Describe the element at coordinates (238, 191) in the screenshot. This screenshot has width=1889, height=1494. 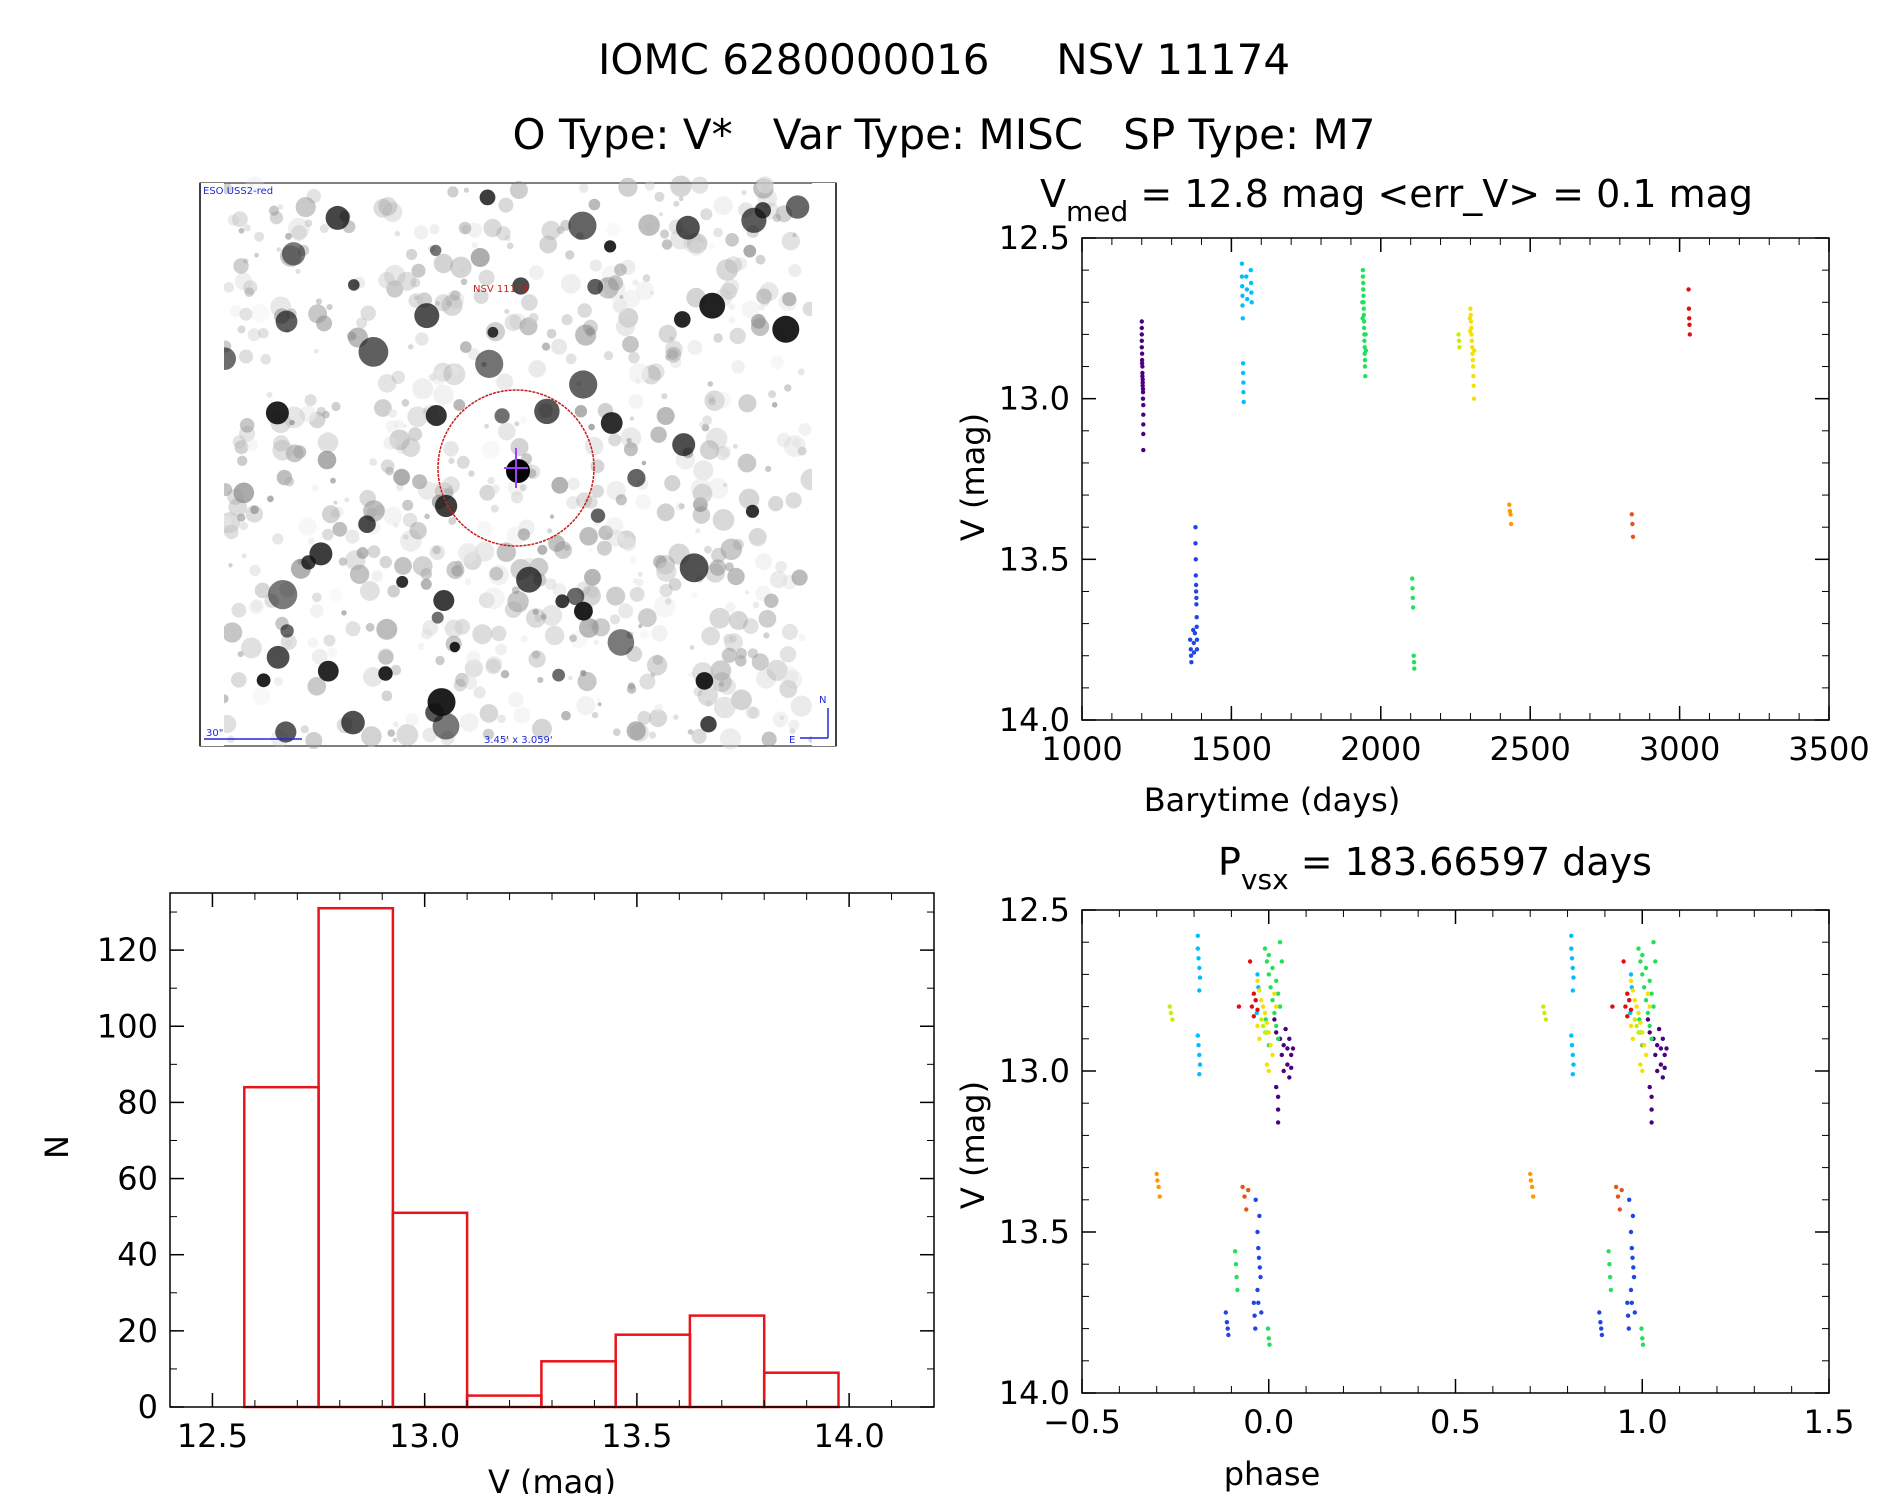
I see `survey-label: ESO USS2-red` at that location.